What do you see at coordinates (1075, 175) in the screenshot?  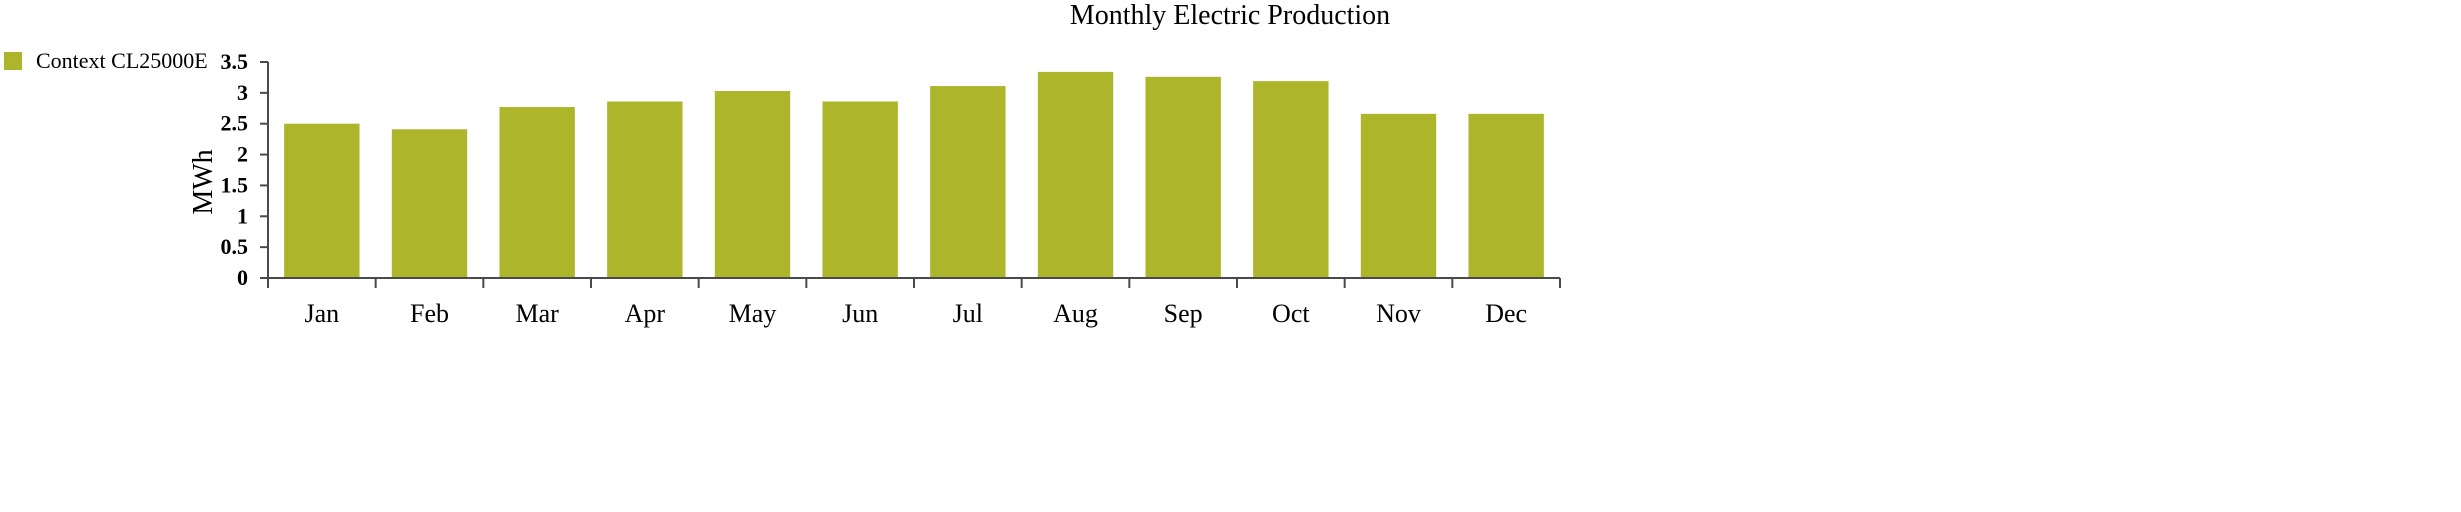 I see `bar-aug` at bounding box center [1075, 175].